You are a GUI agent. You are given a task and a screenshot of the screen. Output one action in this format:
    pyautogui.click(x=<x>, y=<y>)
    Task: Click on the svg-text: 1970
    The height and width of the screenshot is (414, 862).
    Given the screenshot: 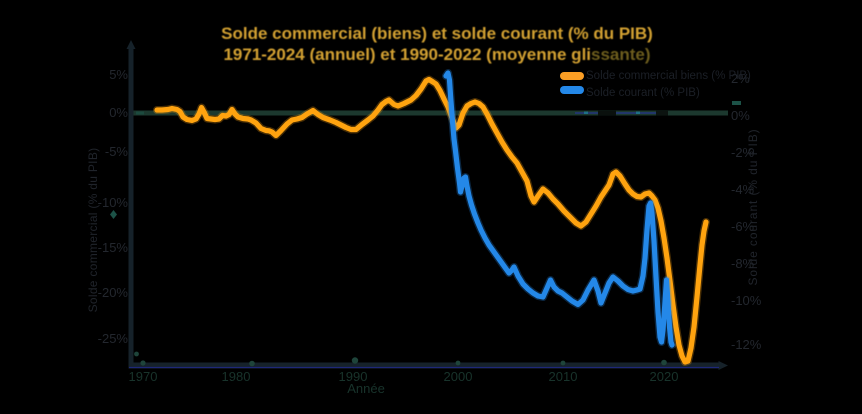 What is the action you would take?
    pyautogui.click(x=143, y=376)
    